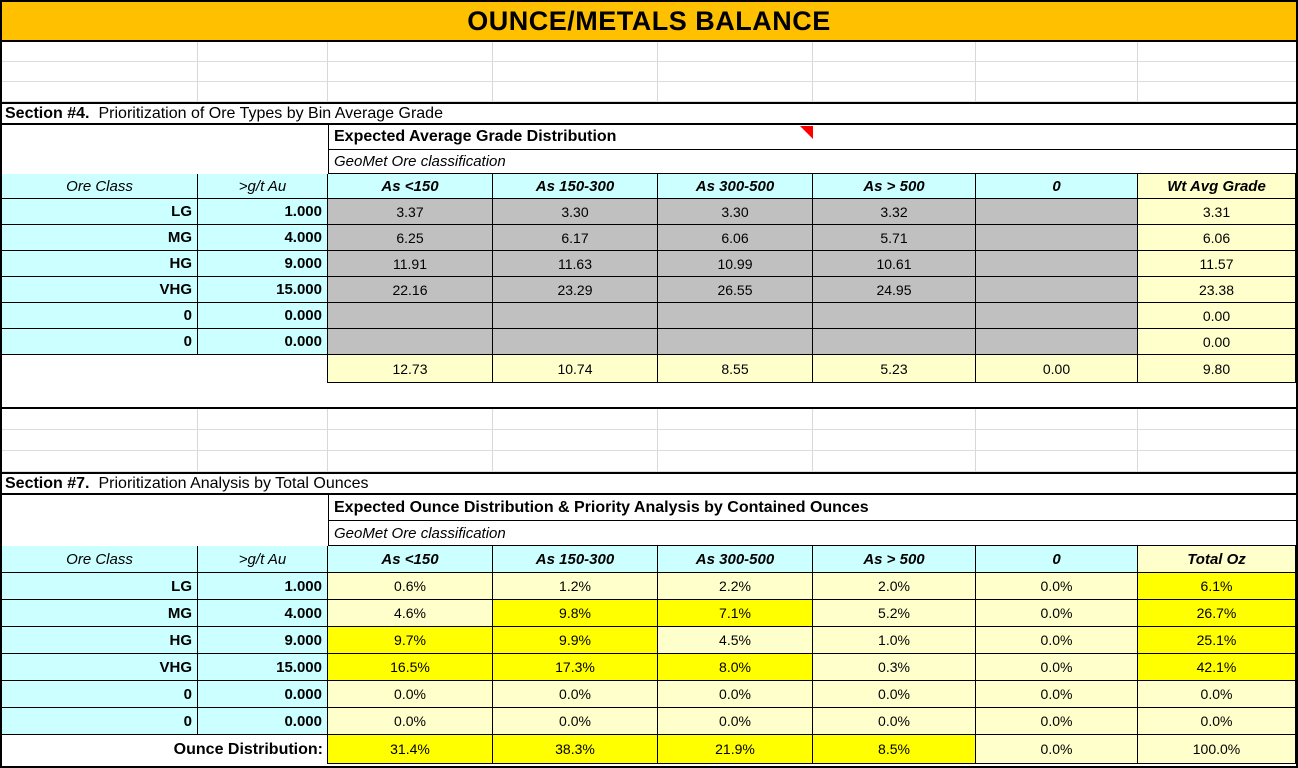 This screenshot has width=1298, height=768. Describe the element at coordinates (263, 290) in the screenshot. I see `cutoff-cell: 15.000` at that location.